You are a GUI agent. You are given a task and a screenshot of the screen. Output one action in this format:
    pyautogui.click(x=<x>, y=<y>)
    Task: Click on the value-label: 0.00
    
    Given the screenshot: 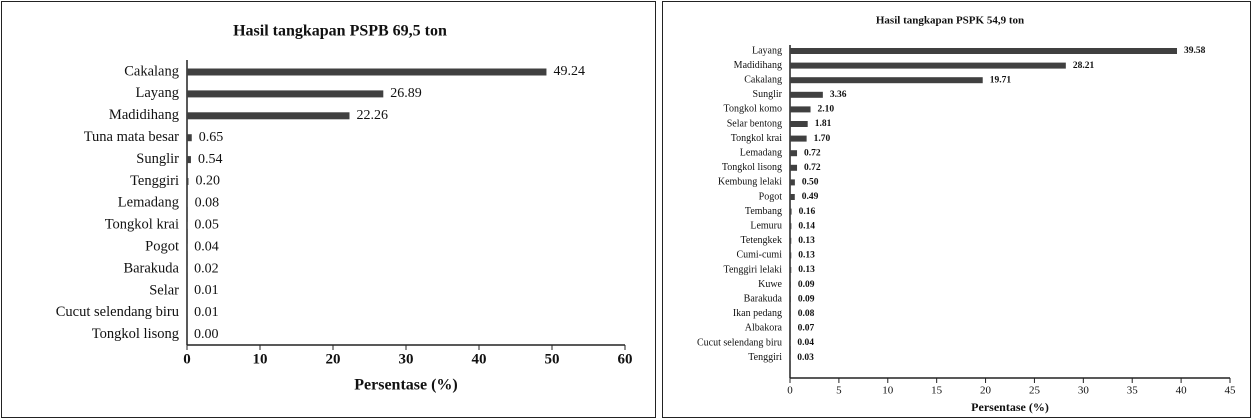 What is the action you would take?
    pyautogui.click(x=206, y=334)
    